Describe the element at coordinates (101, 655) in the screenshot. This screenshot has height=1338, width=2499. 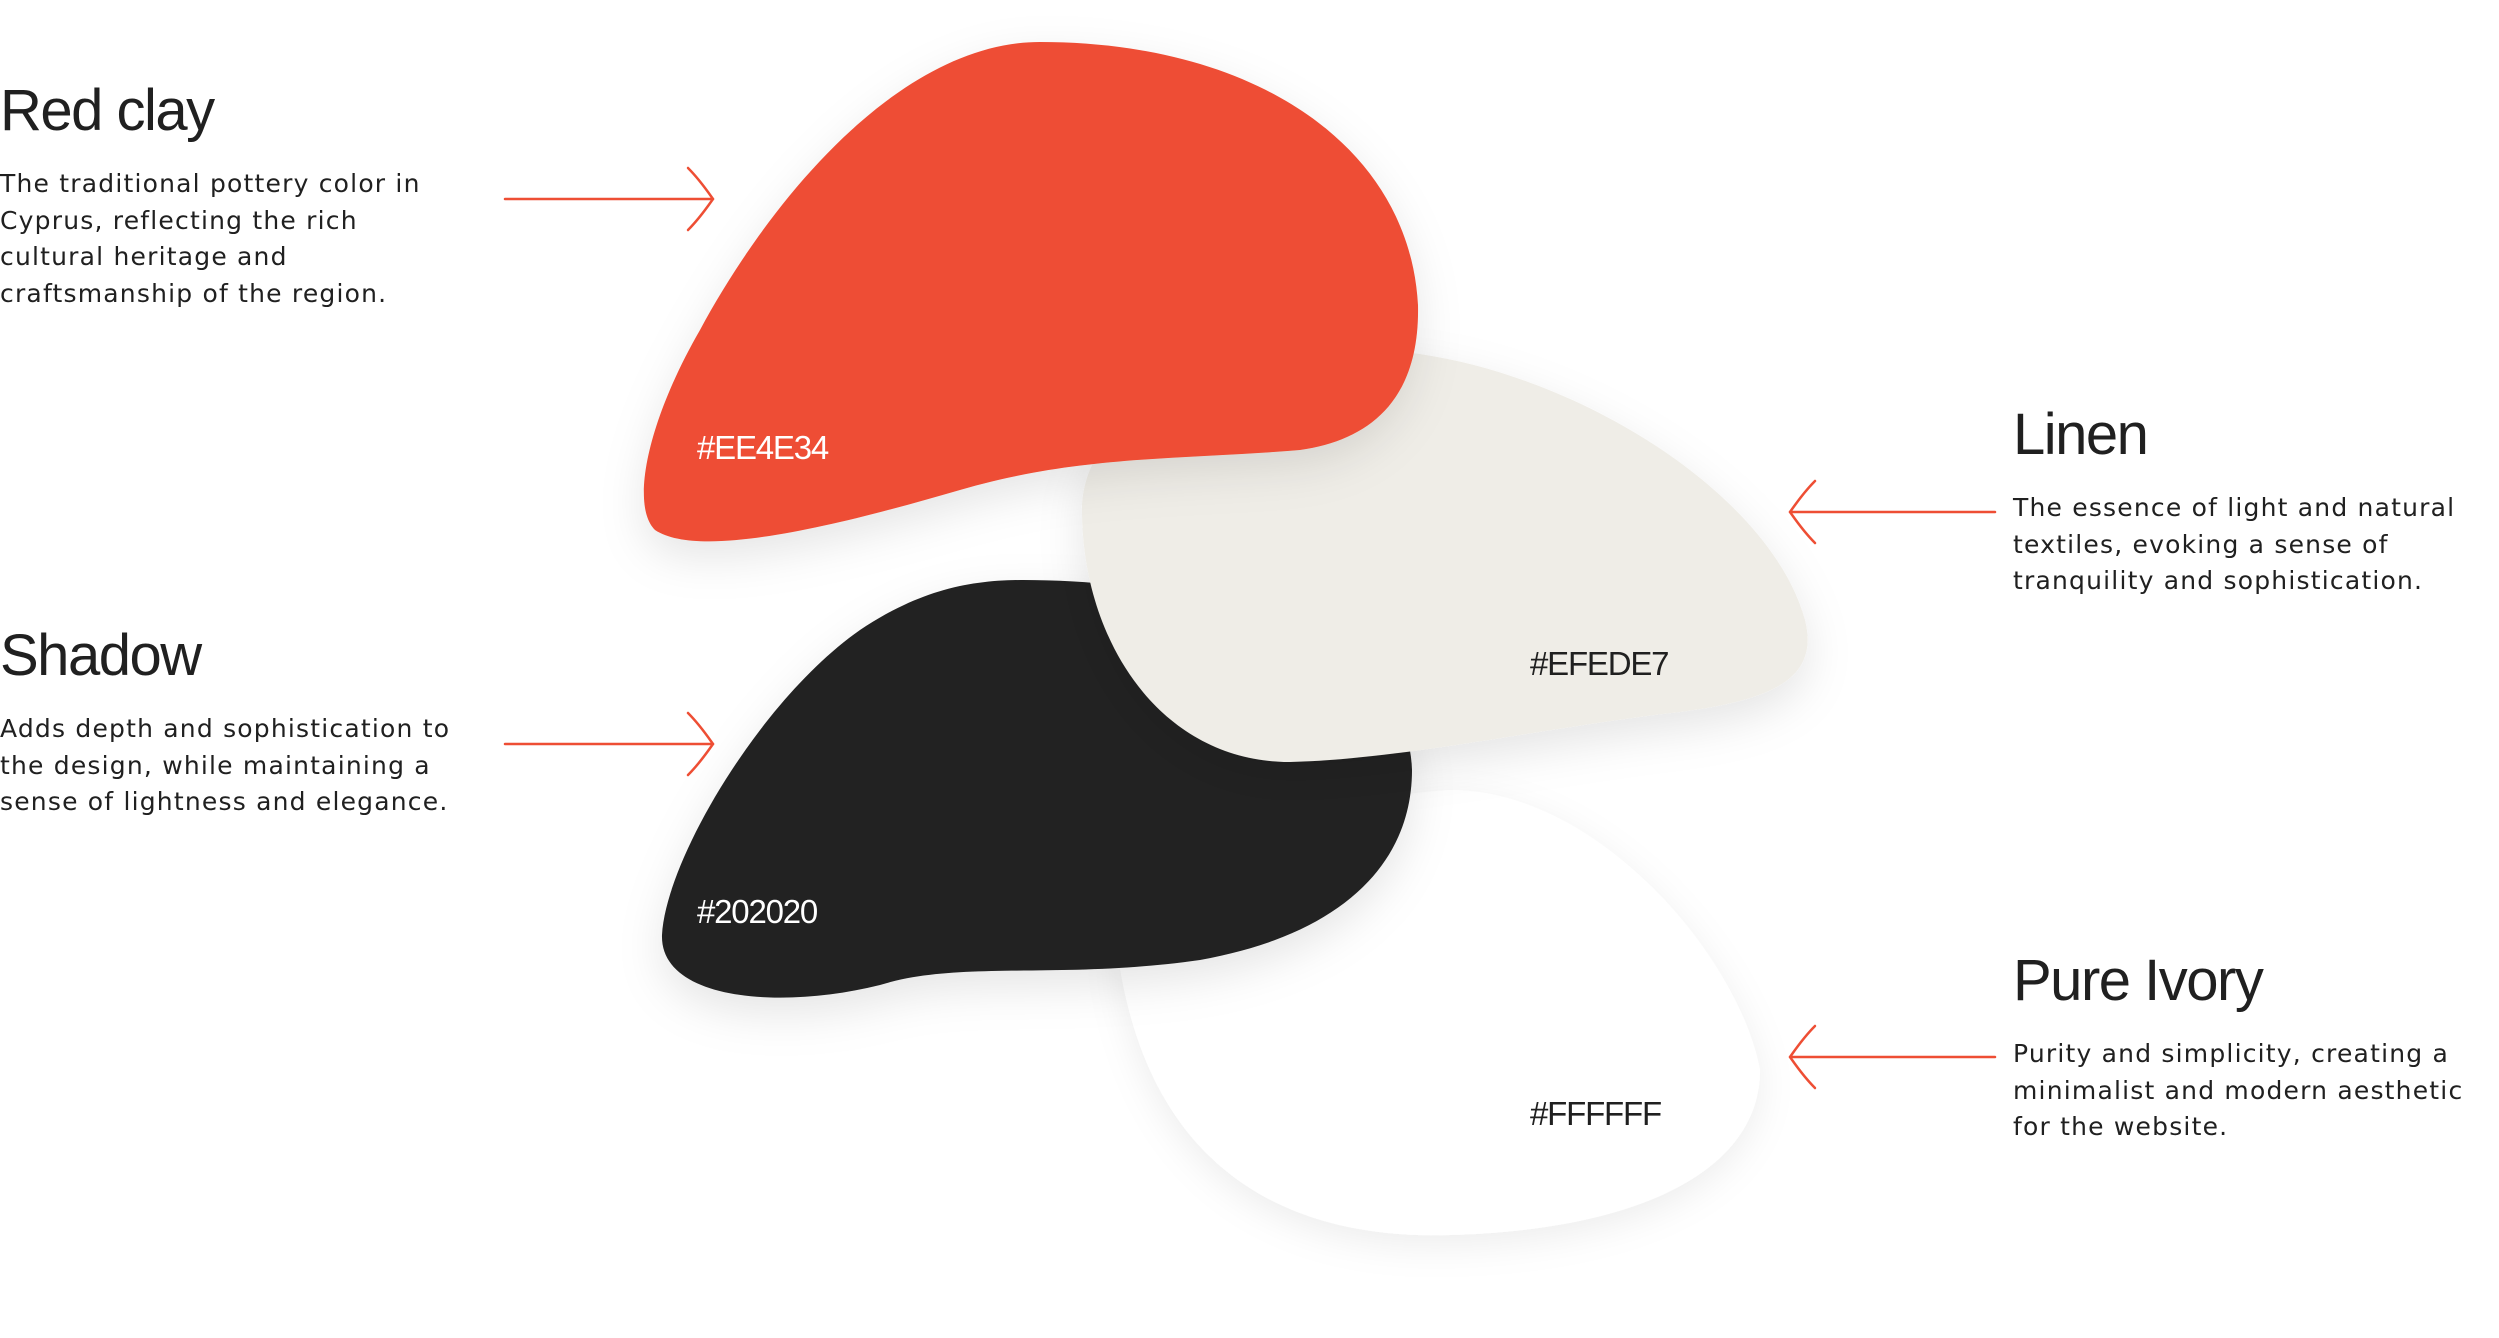
I see `shadow-title: Shadow` at that location.